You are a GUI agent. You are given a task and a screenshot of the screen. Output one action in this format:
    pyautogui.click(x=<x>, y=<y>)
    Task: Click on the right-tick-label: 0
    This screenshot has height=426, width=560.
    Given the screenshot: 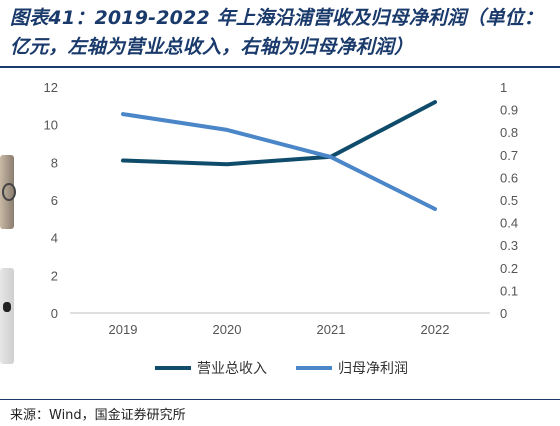 What is the action you would take?
    pyautogui.click(x=503, y=313)
    